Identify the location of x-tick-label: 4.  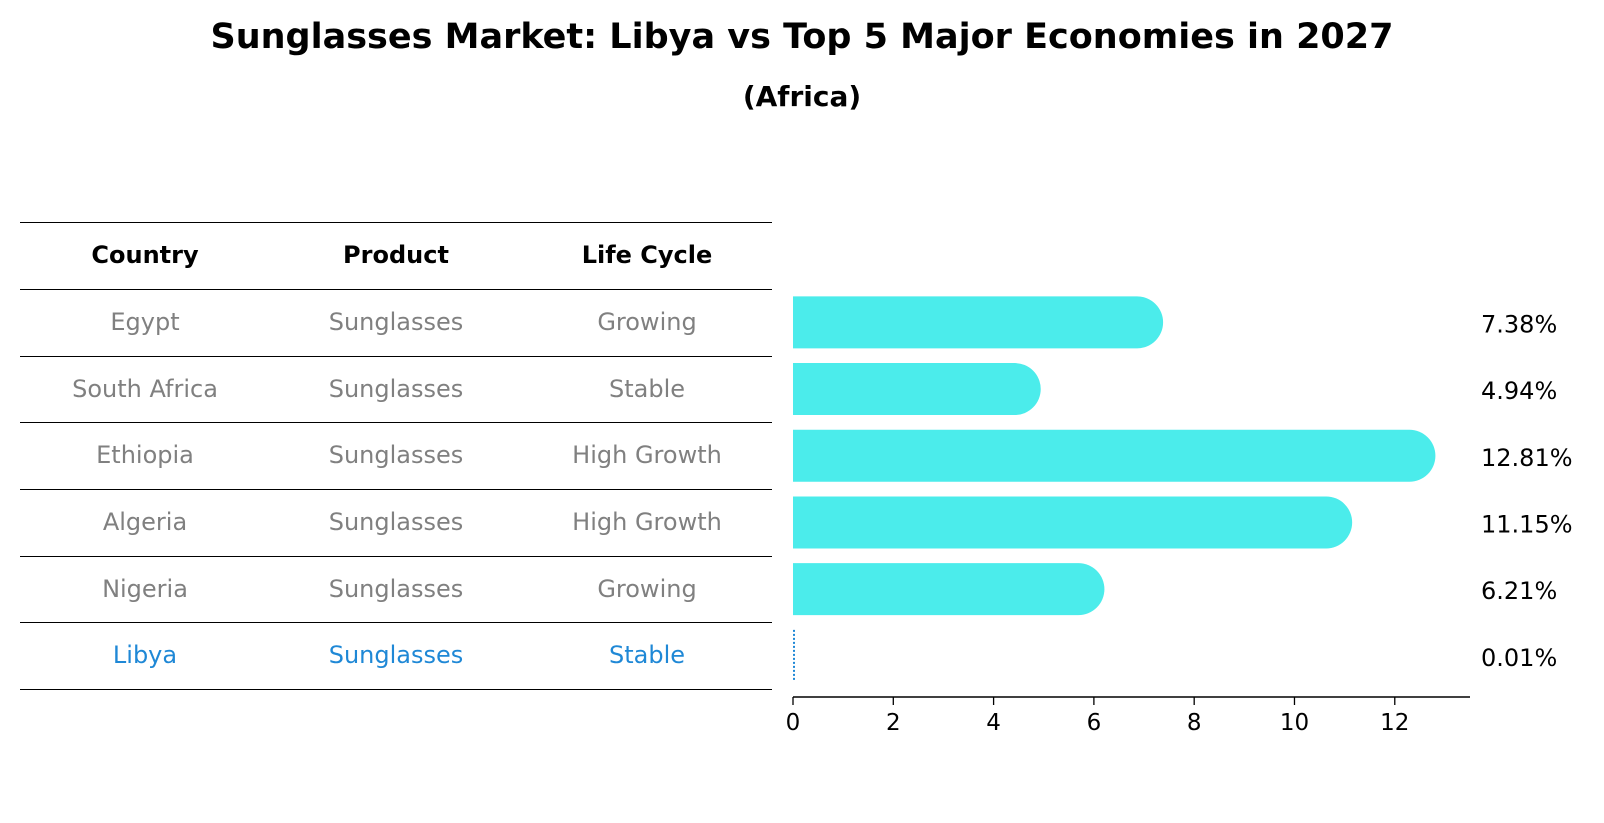
(993, 723).